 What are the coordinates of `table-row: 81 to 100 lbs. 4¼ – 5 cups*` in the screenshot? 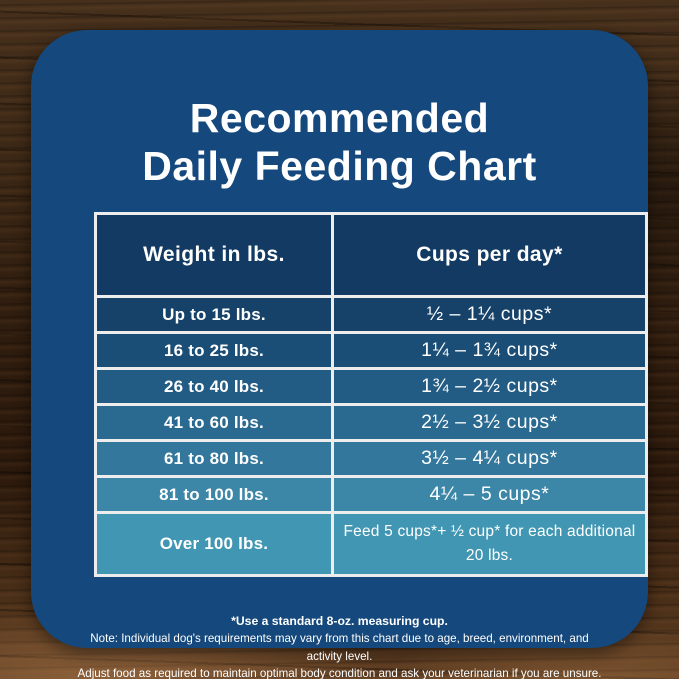 It's located at (371, 494).